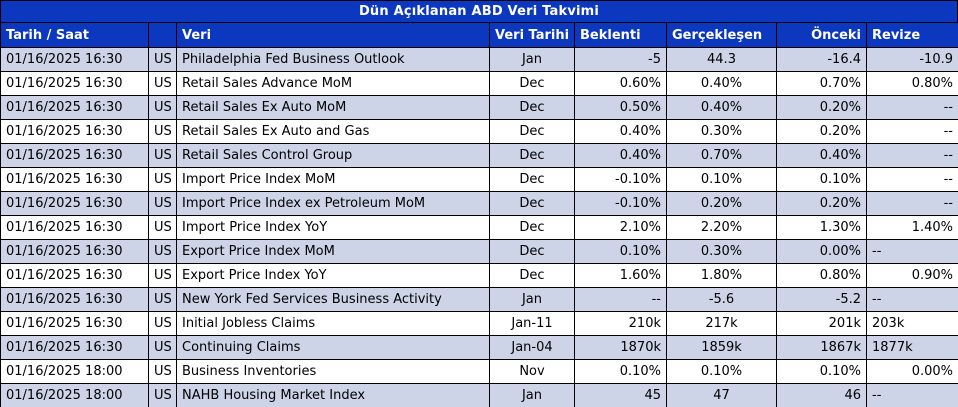  Describe the element at coordinates (821, 275) in the screenshot. I see `cell-previous: 0.80%` at that location.